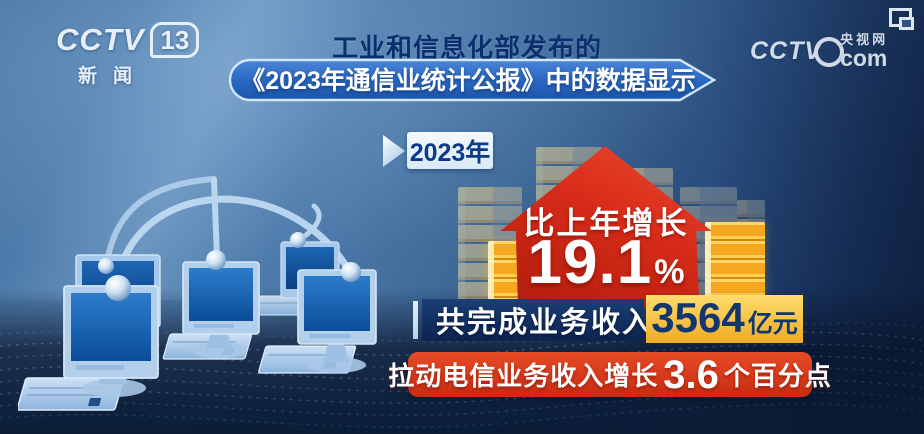 Image resolution: width=924 pixels, height=434 pixels. I want to click on cctvcom-site-name: 央视网, so click(864, 39).